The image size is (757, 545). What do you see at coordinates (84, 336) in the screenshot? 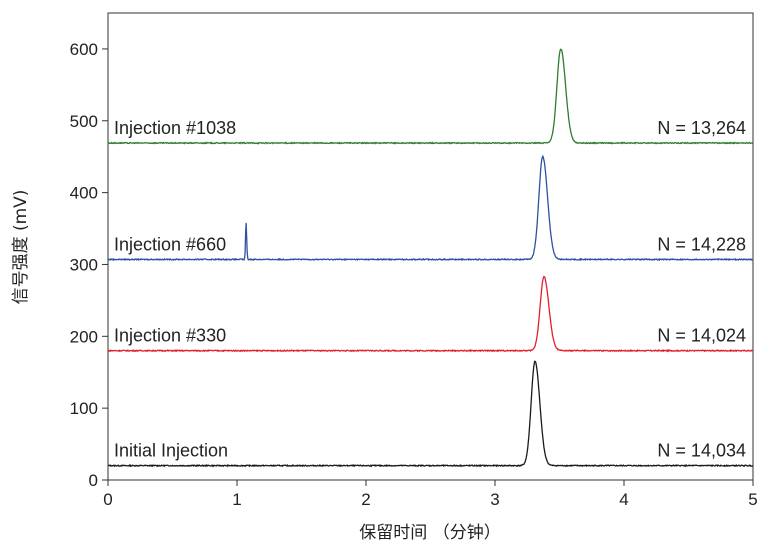
I see `y-tick-label: 200` at bounding box center [84, 336].